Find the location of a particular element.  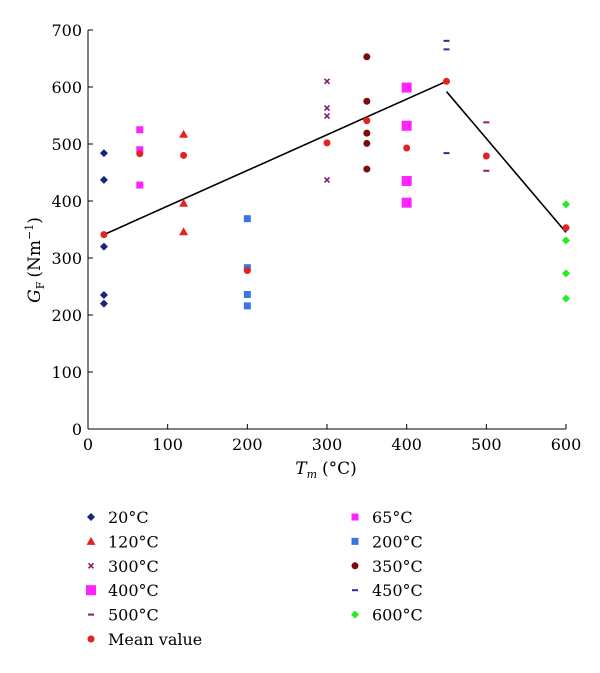

y-axis-label-unit: (Nm is located at coordinates (35, 259).